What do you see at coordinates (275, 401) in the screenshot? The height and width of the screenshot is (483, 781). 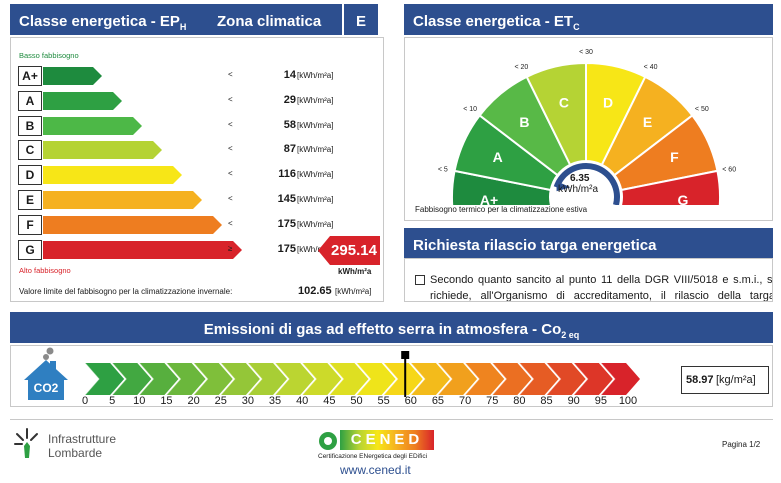 I see `co2-scale-tick: 35` at bounding box center [275, 401].